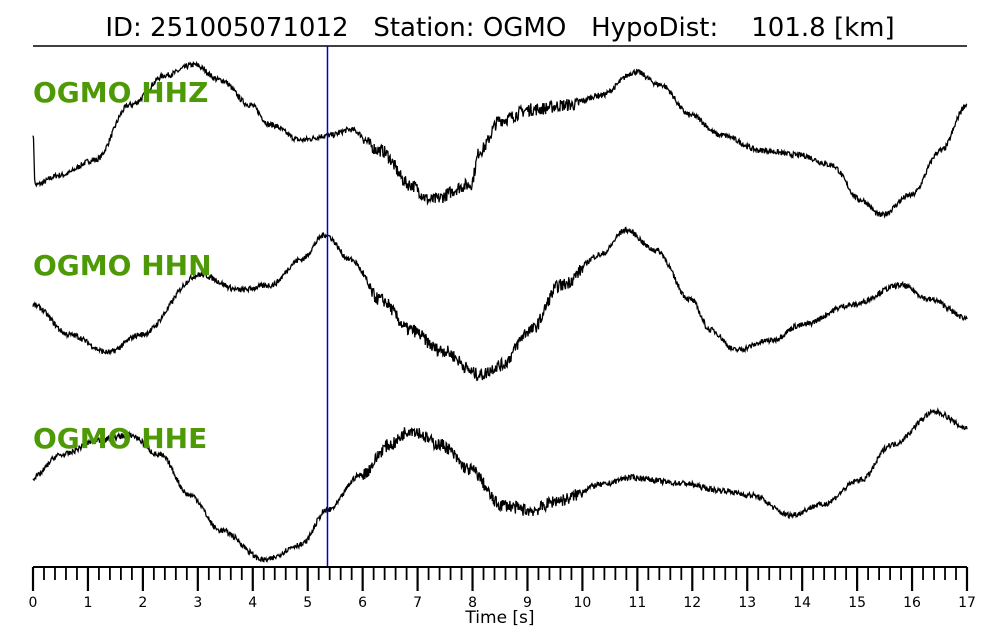 The image size is (1000, 640). What do you see at coordinates (307, 603) in the screenshot?
I see `x-tick-label: 5` at bounding box center [307, 603].